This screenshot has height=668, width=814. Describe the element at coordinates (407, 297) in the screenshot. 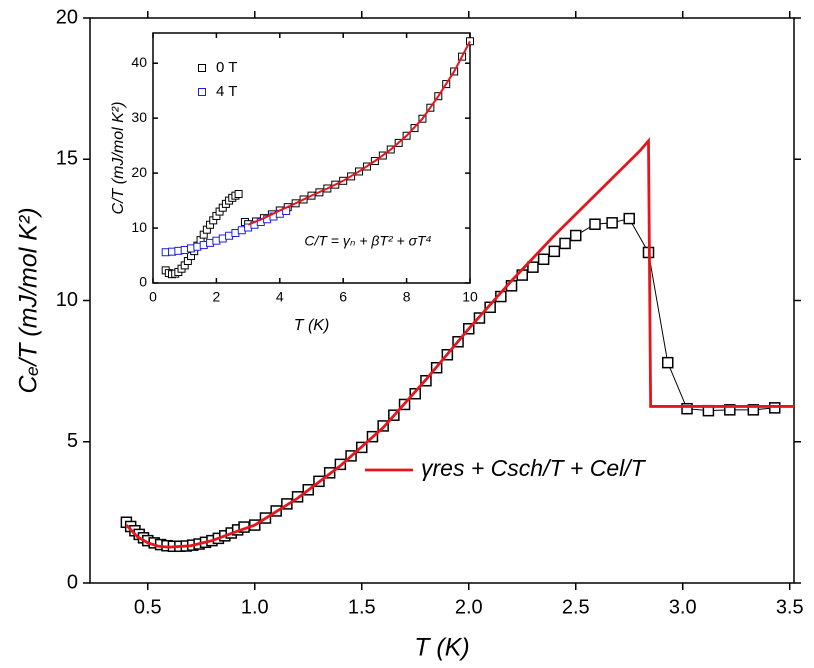

I see `x-tick-label: 8` at that location.